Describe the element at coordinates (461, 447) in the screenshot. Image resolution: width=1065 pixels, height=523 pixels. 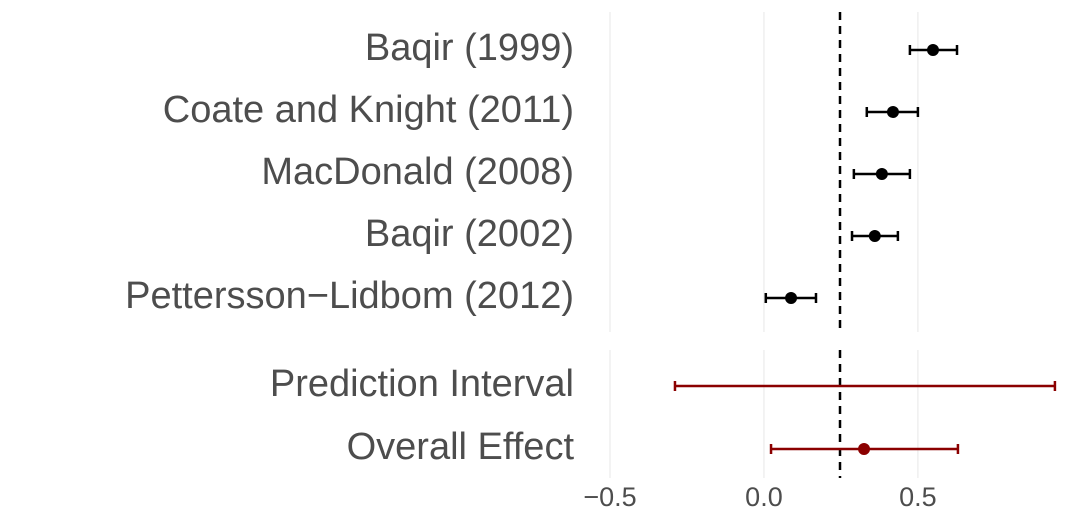
I see `category-label: Overall Effect` at that location.